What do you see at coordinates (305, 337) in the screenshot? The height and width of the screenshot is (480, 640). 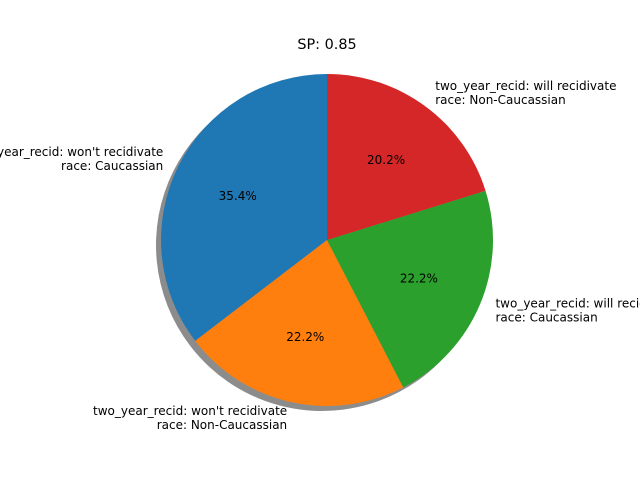 I see `percent-label-1: 22.2%` at bounding box center [305, 337].